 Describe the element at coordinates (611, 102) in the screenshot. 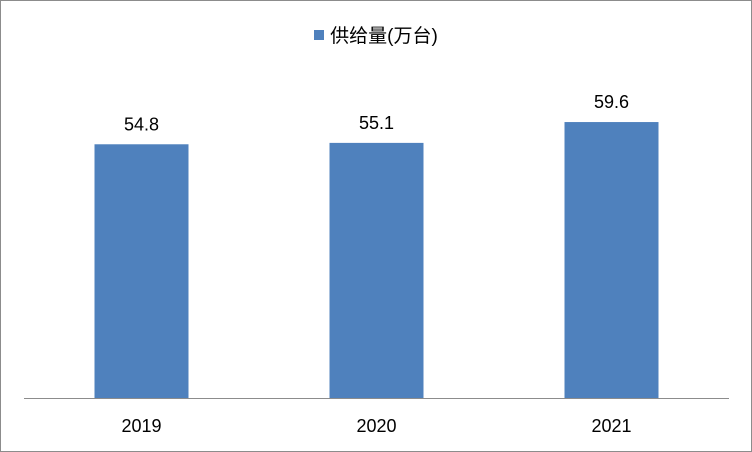

I see `data-label-2021: 59.6` at that location.